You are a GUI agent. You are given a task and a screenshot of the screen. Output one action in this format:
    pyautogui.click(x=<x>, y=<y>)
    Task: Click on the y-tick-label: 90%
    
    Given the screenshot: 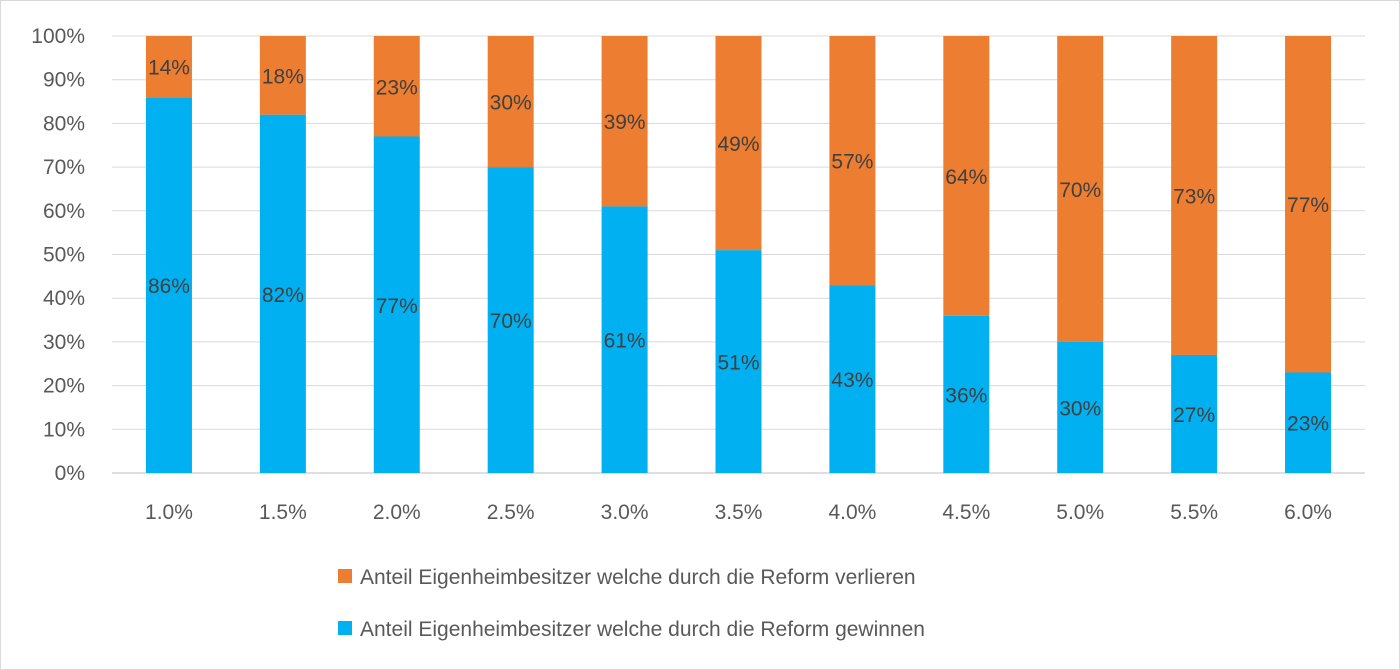 What is the action you would take?
    pyautogui.click(x=64, y=80)
    